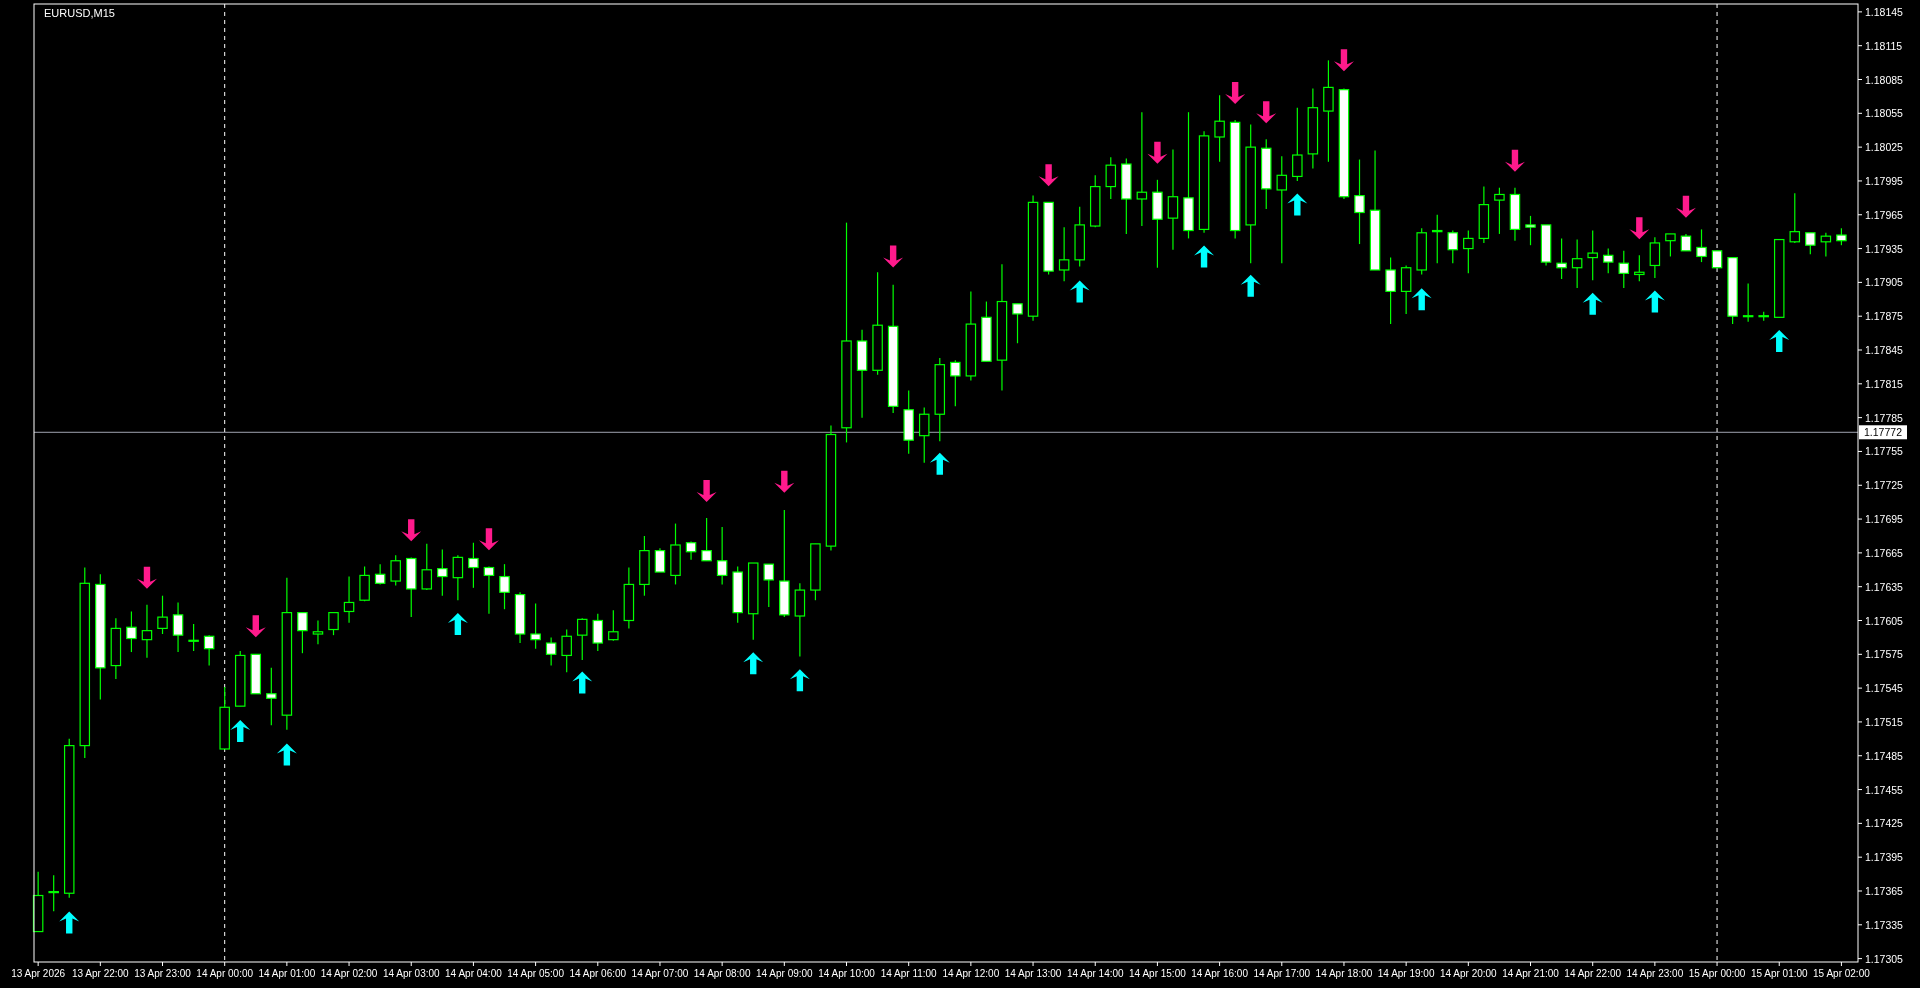 Image resolution: width=1920 pixels, height=988 pixels. Describe the element at coordinates (163, 973) in the screenshot. I see `x-tick-label: 13 Apr 23:00` at that location.